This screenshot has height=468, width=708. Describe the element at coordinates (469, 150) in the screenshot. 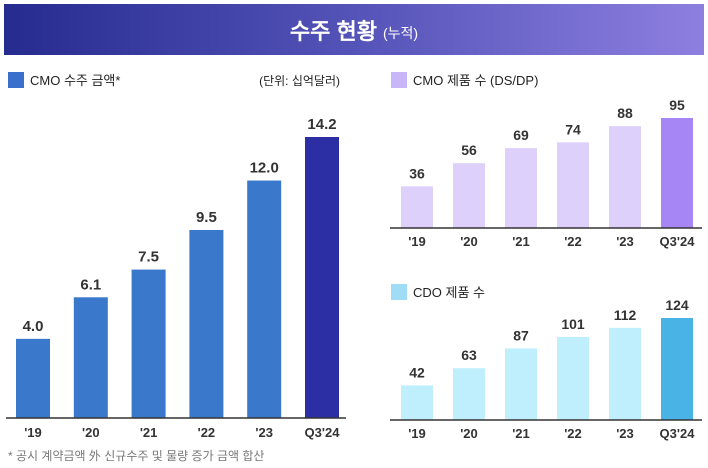

I see `data-label: 56` at that location.